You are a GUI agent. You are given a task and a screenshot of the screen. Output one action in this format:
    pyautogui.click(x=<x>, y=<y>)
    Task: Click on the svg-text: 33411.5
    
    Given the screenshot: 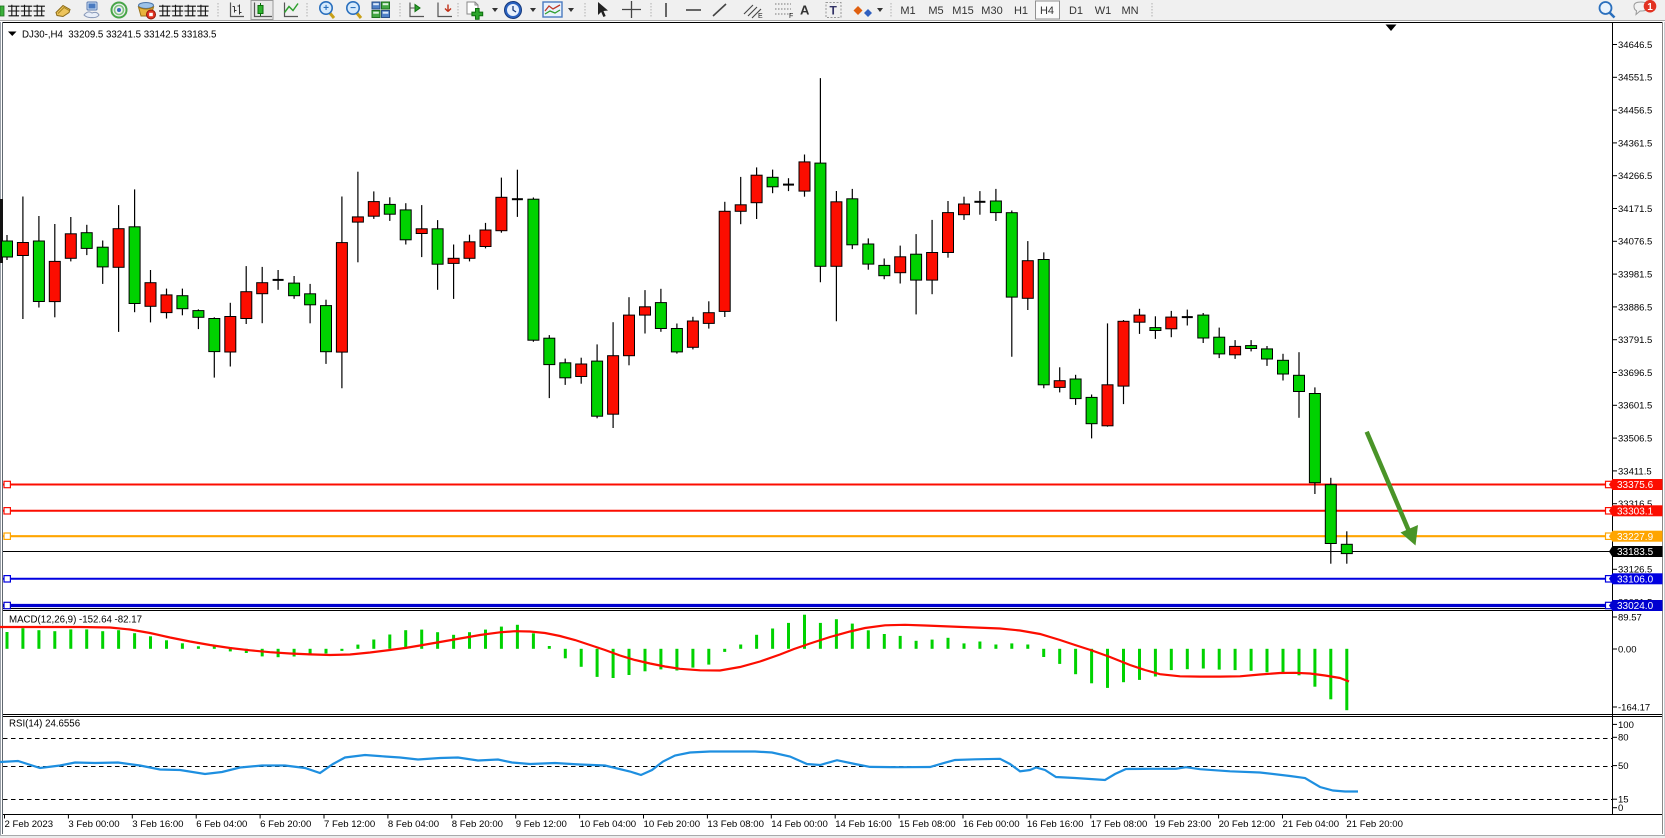 What is the action you would take?
    pyautogui.click(x=1635, y=471)
    